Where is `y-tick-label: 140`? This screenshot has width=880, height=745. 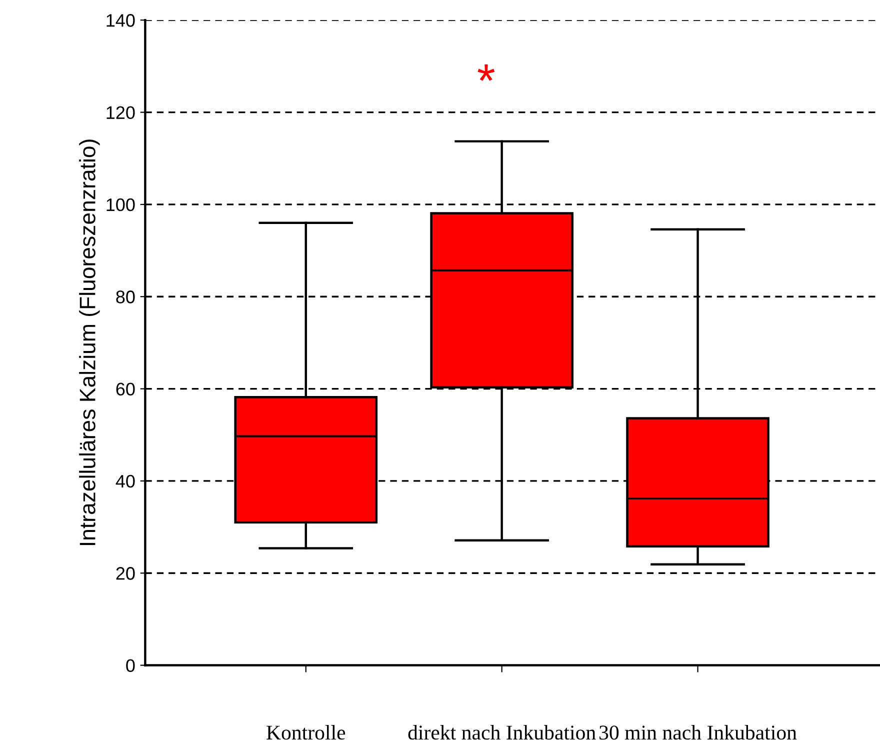
y-tick-label: 140 is located at coordinates (120, 20).